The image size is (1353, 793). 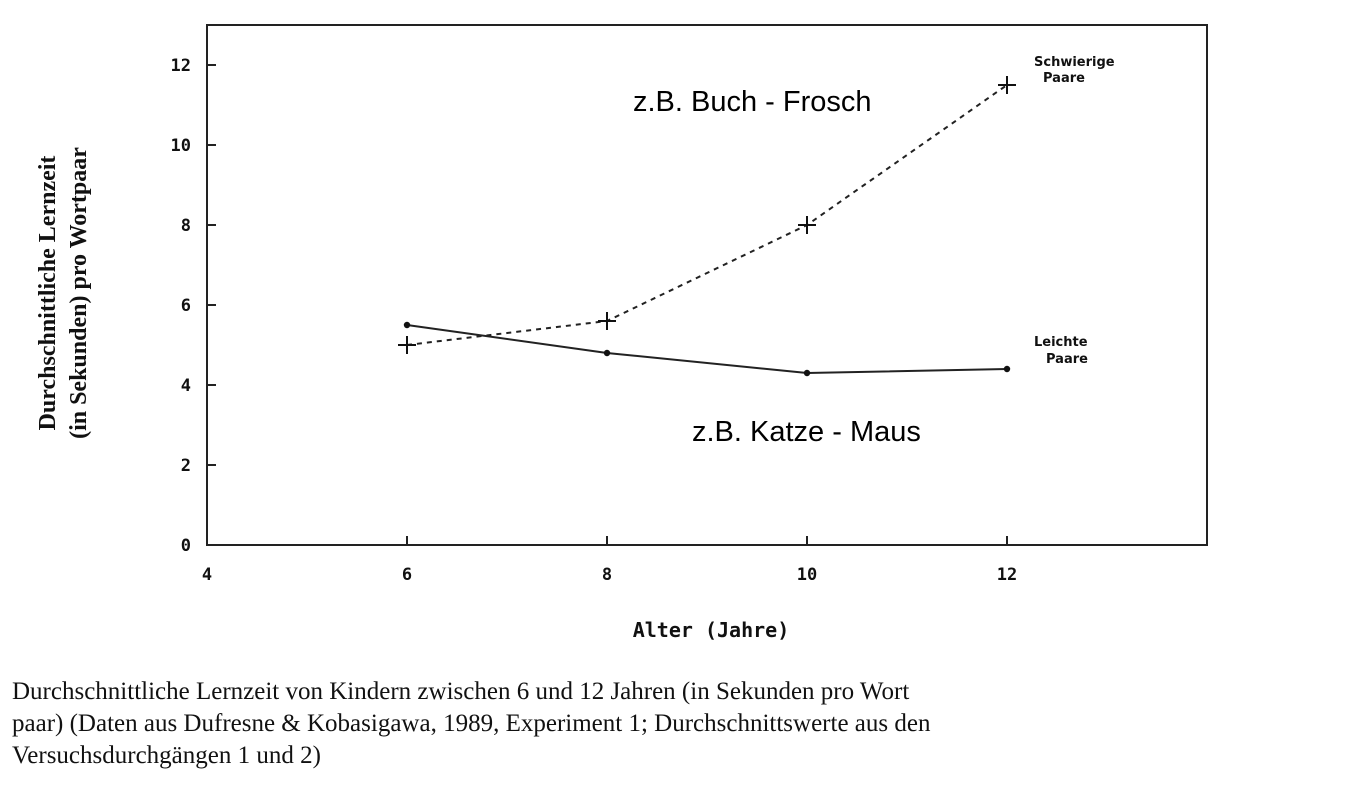 What do you see at coordinates (181, 66) in the screenshot?
I see `y-tick-label: 12` at bounding box center [181, 66].